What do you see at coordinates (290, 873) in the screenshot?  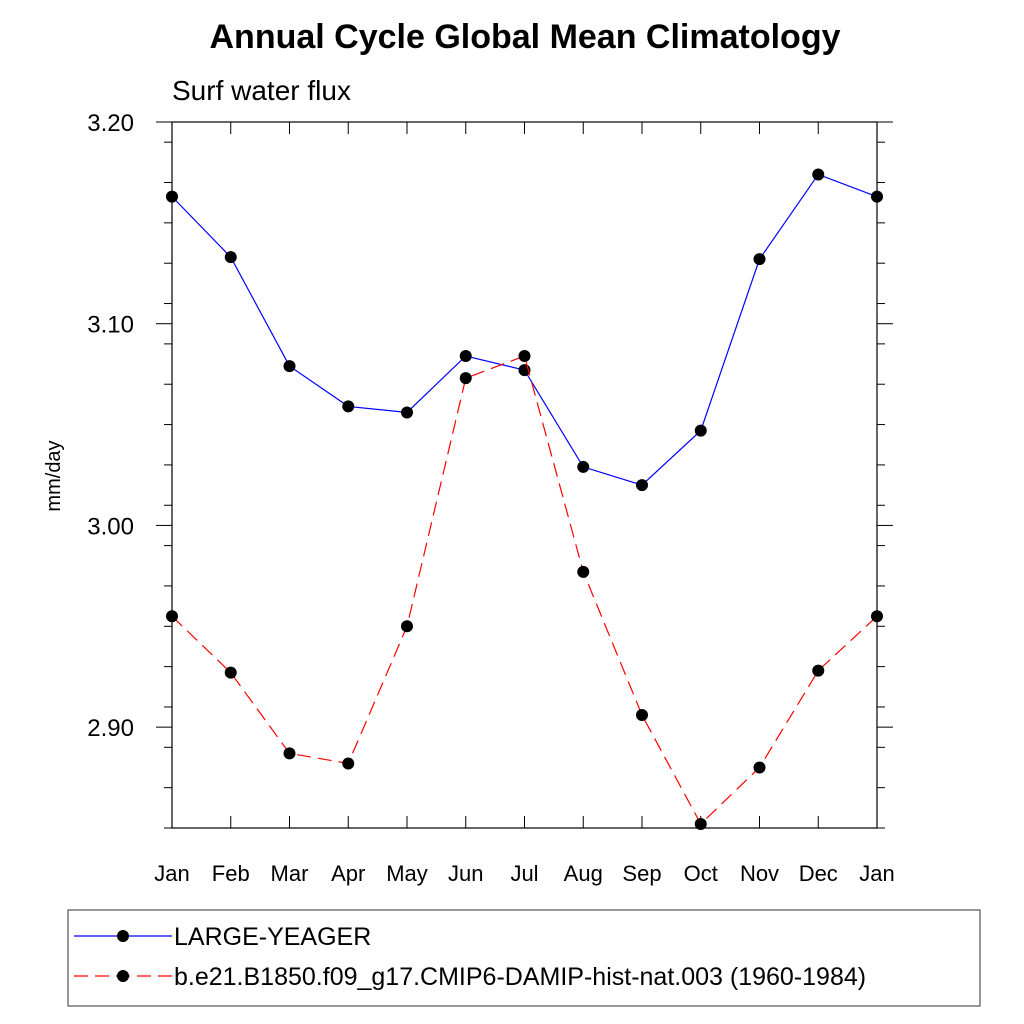 I see `x-tick-label: Mar` at bounding box center [290, 873].